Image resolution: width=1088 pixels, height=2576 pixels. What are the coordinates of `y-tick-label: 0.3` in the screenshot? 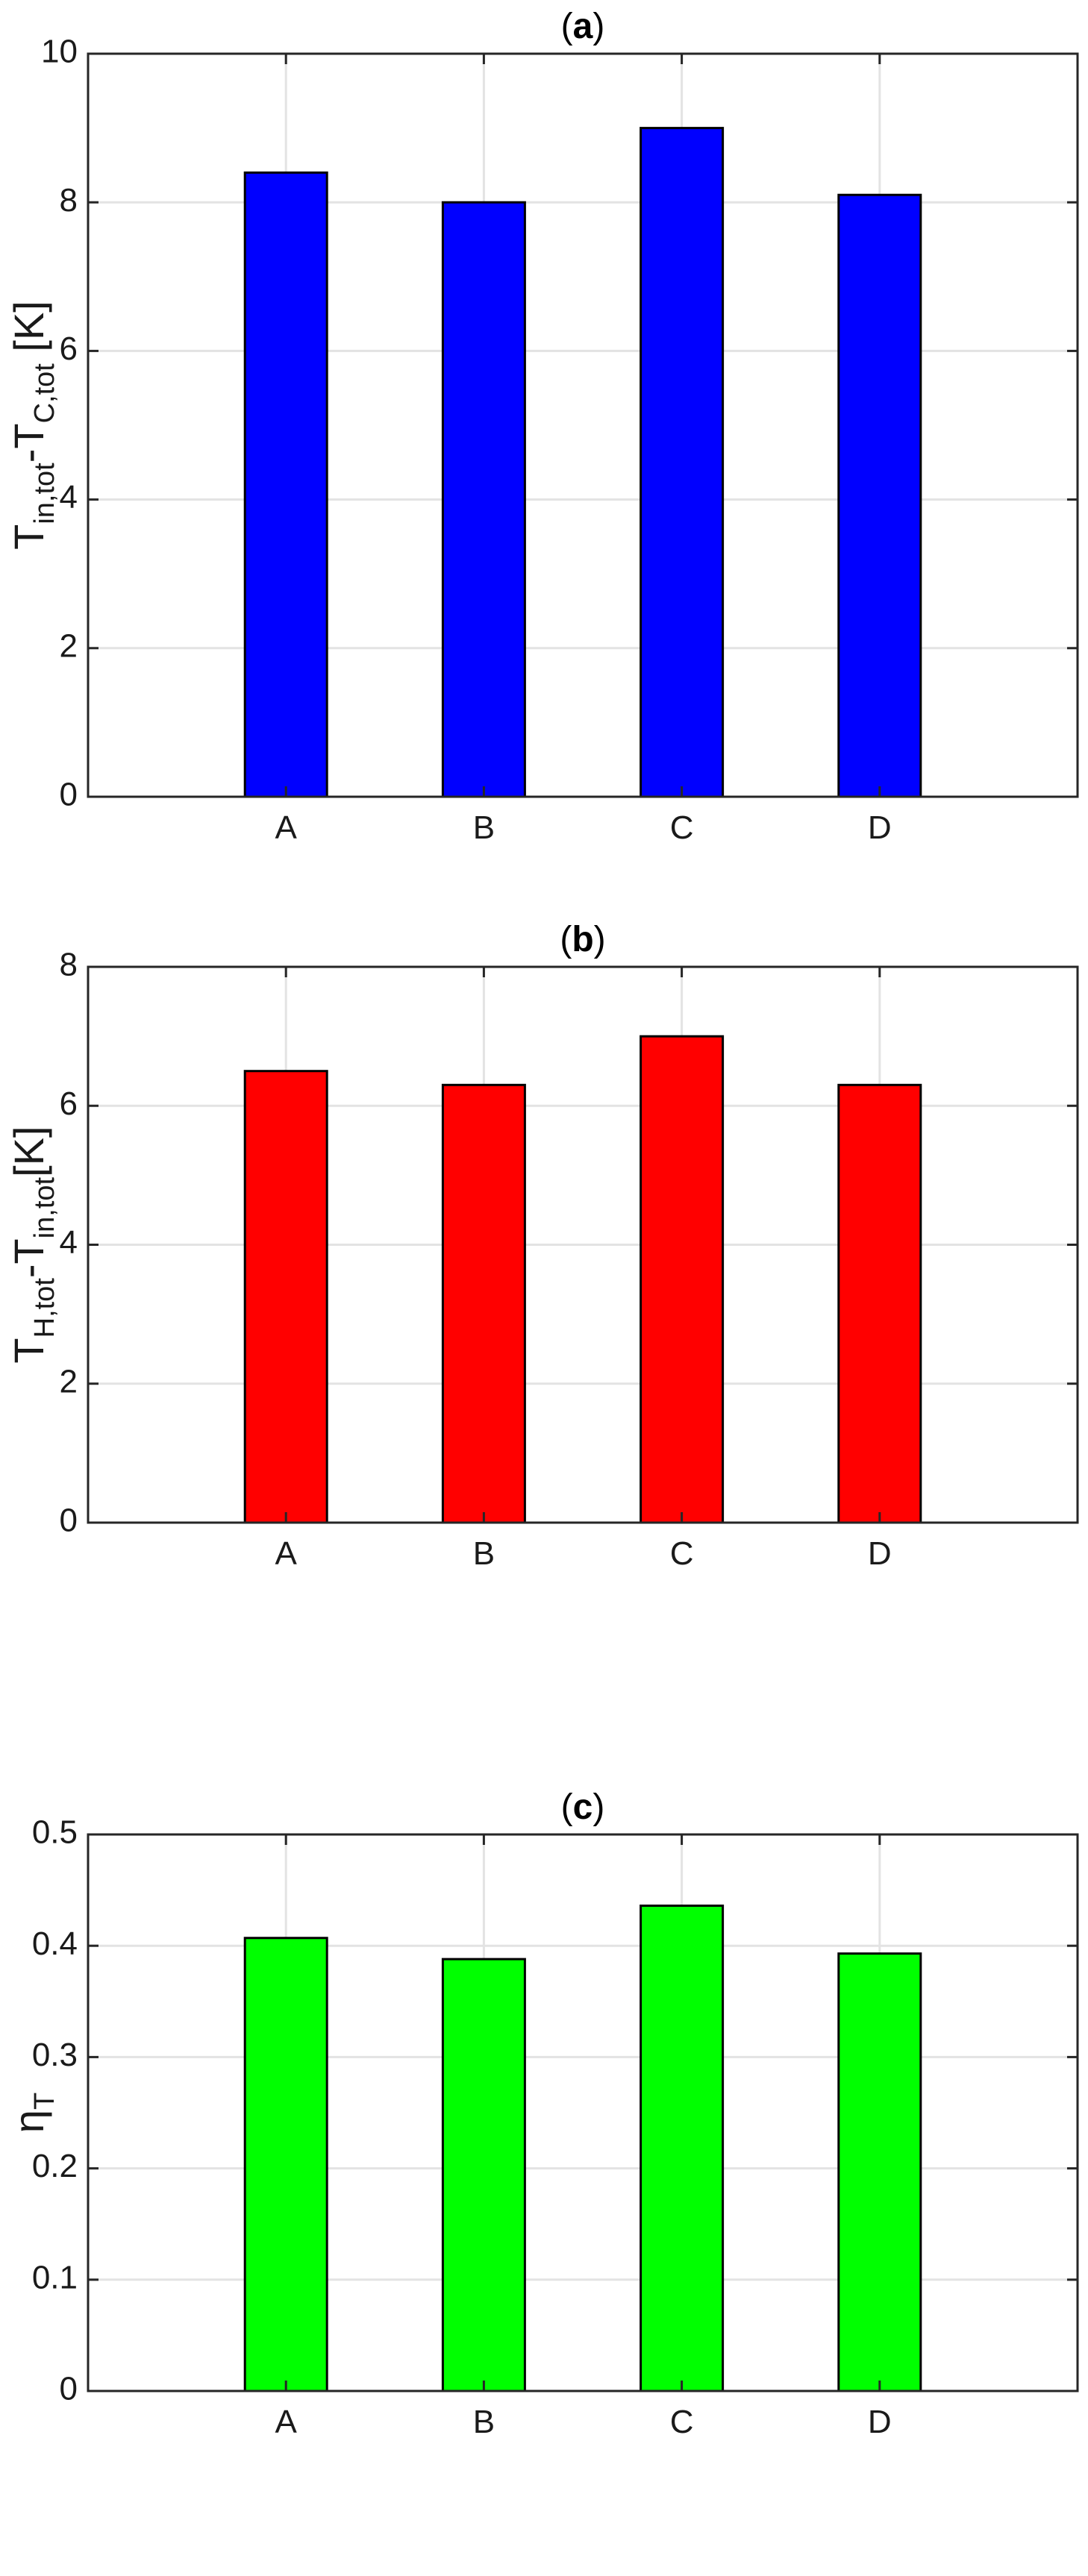 It's located at (55, 2055).